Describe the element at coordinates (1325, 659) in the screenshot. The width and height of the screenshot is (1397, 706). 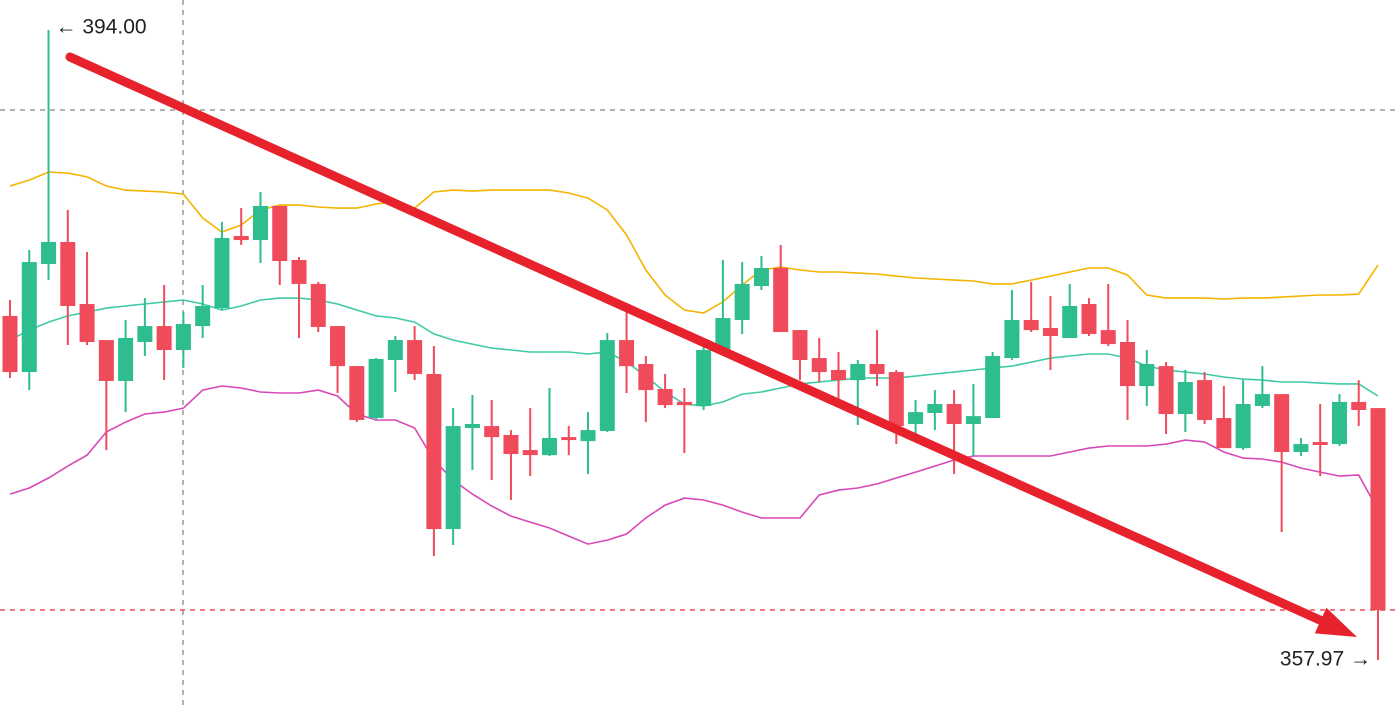
I see `low-label: 357.97 →` at that location.